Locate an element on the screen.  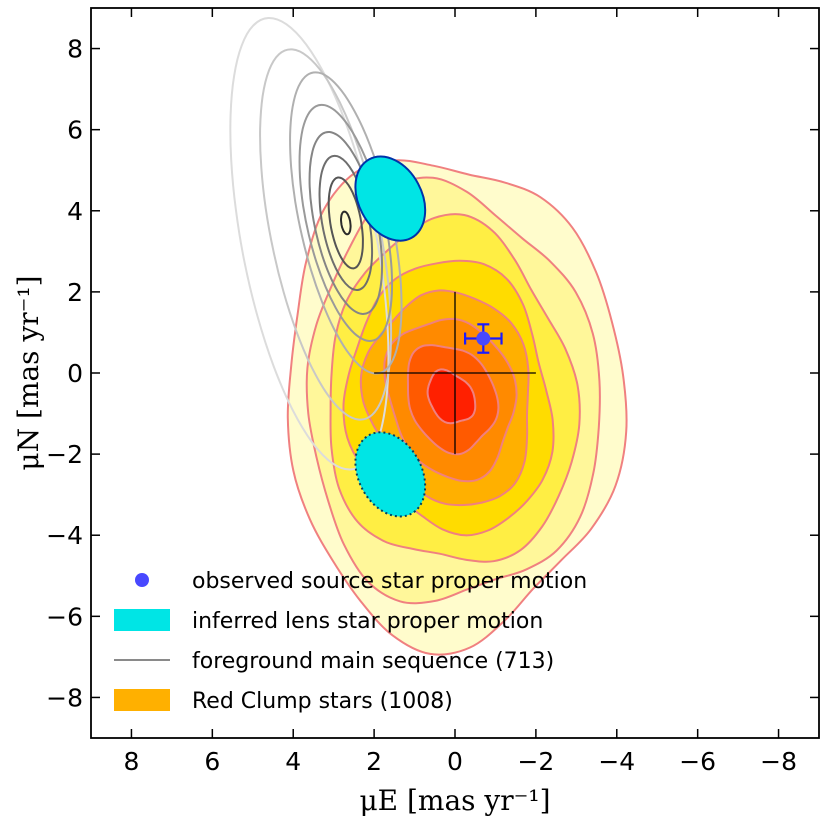
legend-source-marker is located at coordinates (142, 580).